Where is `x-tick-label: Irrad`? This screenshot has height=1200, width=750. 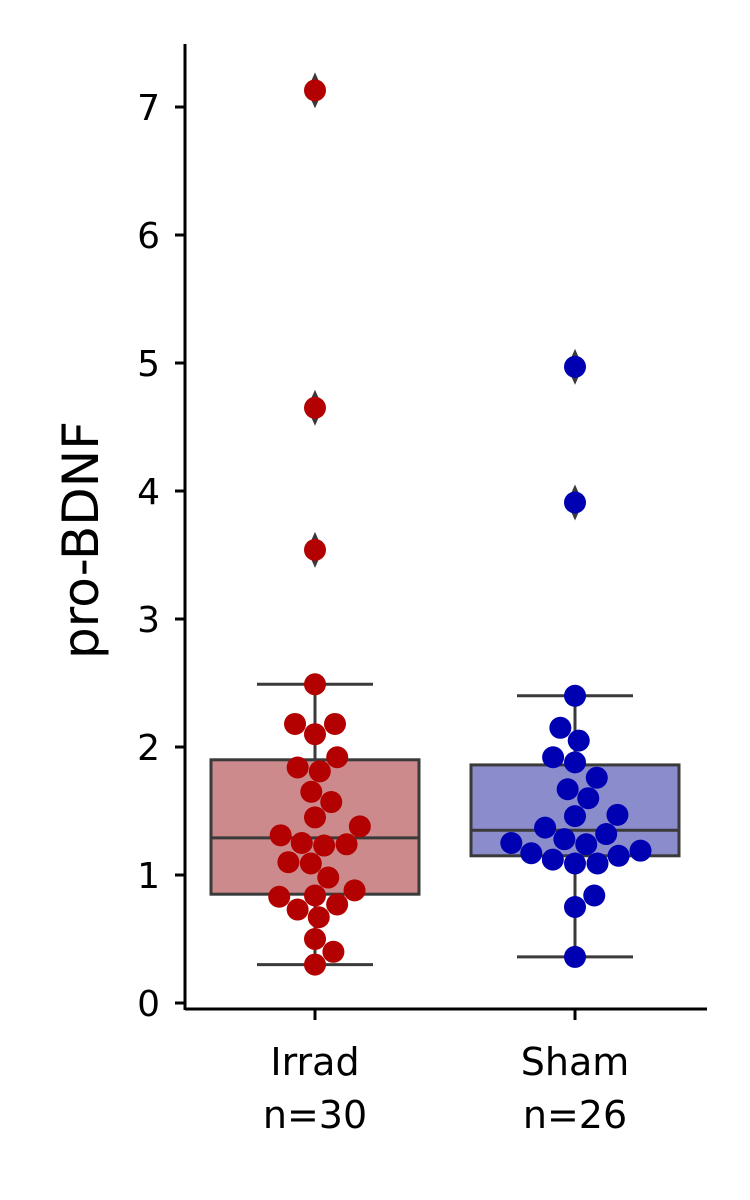 x-tick-label: Irrad is located at coordinates (314, 1062).